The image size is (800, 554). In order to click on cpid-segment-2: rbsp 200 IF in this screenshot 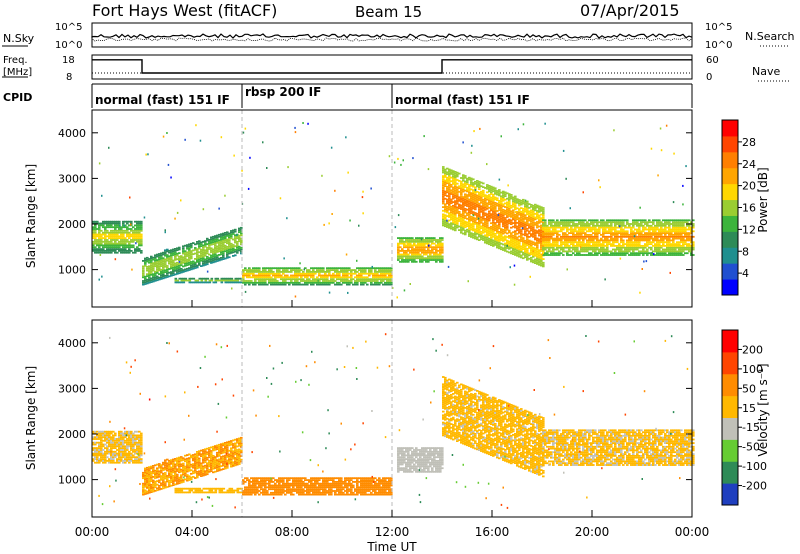, I will do `click(283, 92)`.